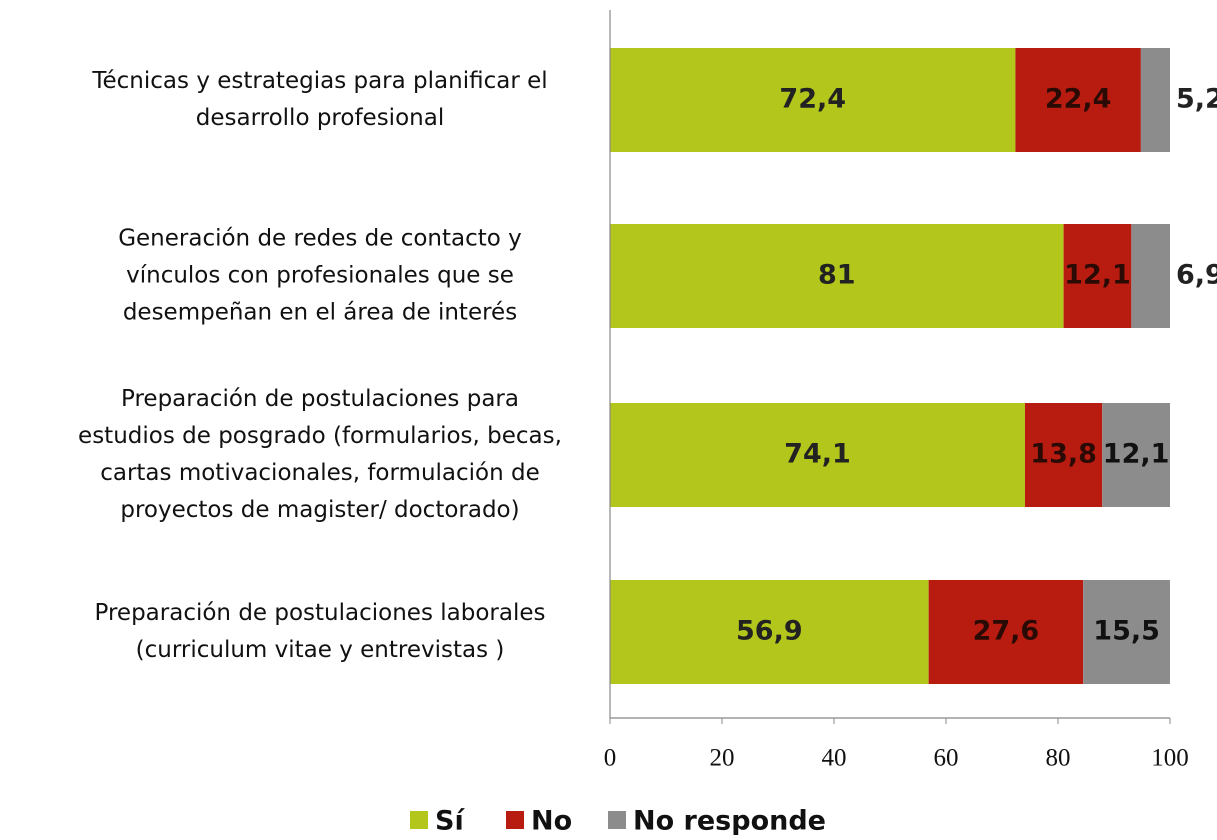 The image size is (1217, 840). I want to click on category-label: Generación de redes de contacto y, so click(320, 239).